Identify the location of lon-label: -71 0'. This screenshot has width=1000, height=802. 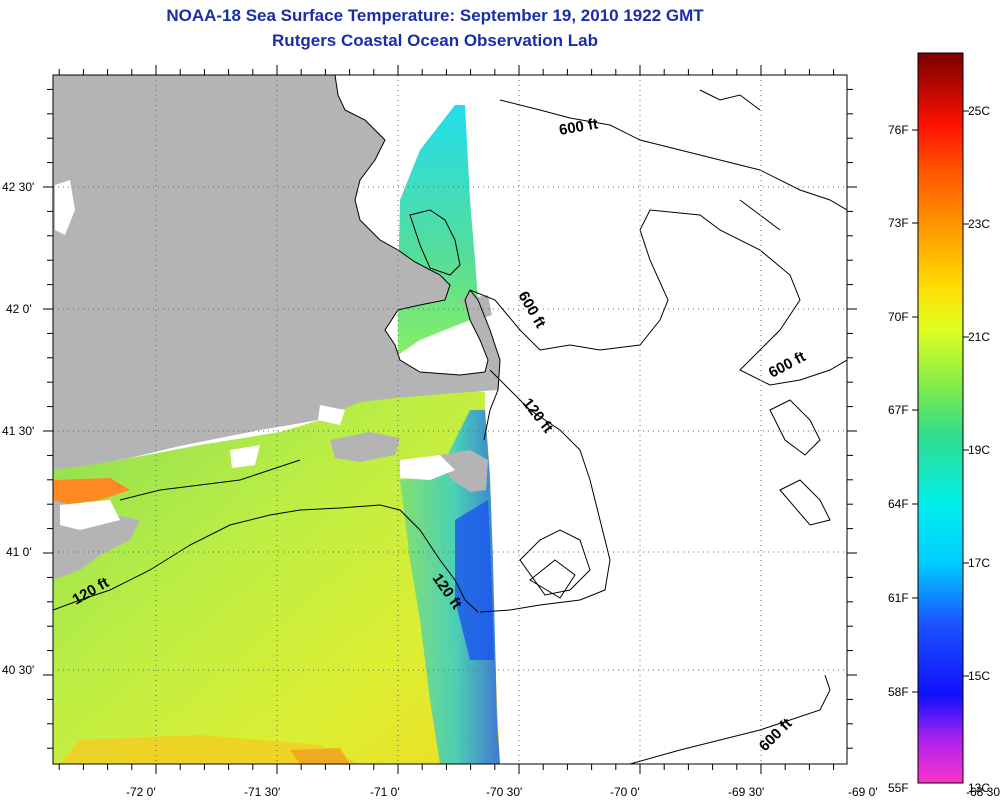
(385, 792).